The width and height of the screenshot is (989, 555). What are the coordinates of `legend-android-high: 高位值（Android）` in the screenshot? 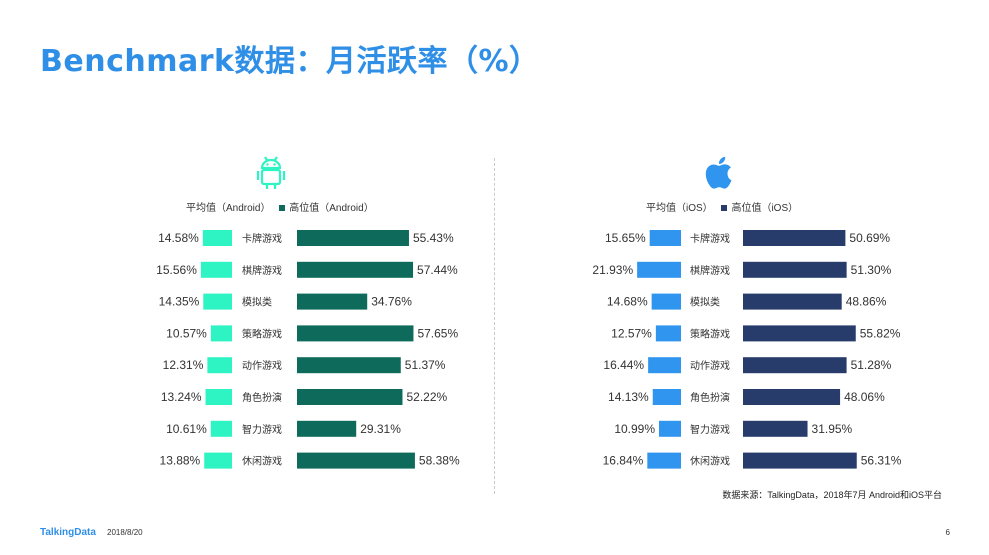 It's located at (331, 208).